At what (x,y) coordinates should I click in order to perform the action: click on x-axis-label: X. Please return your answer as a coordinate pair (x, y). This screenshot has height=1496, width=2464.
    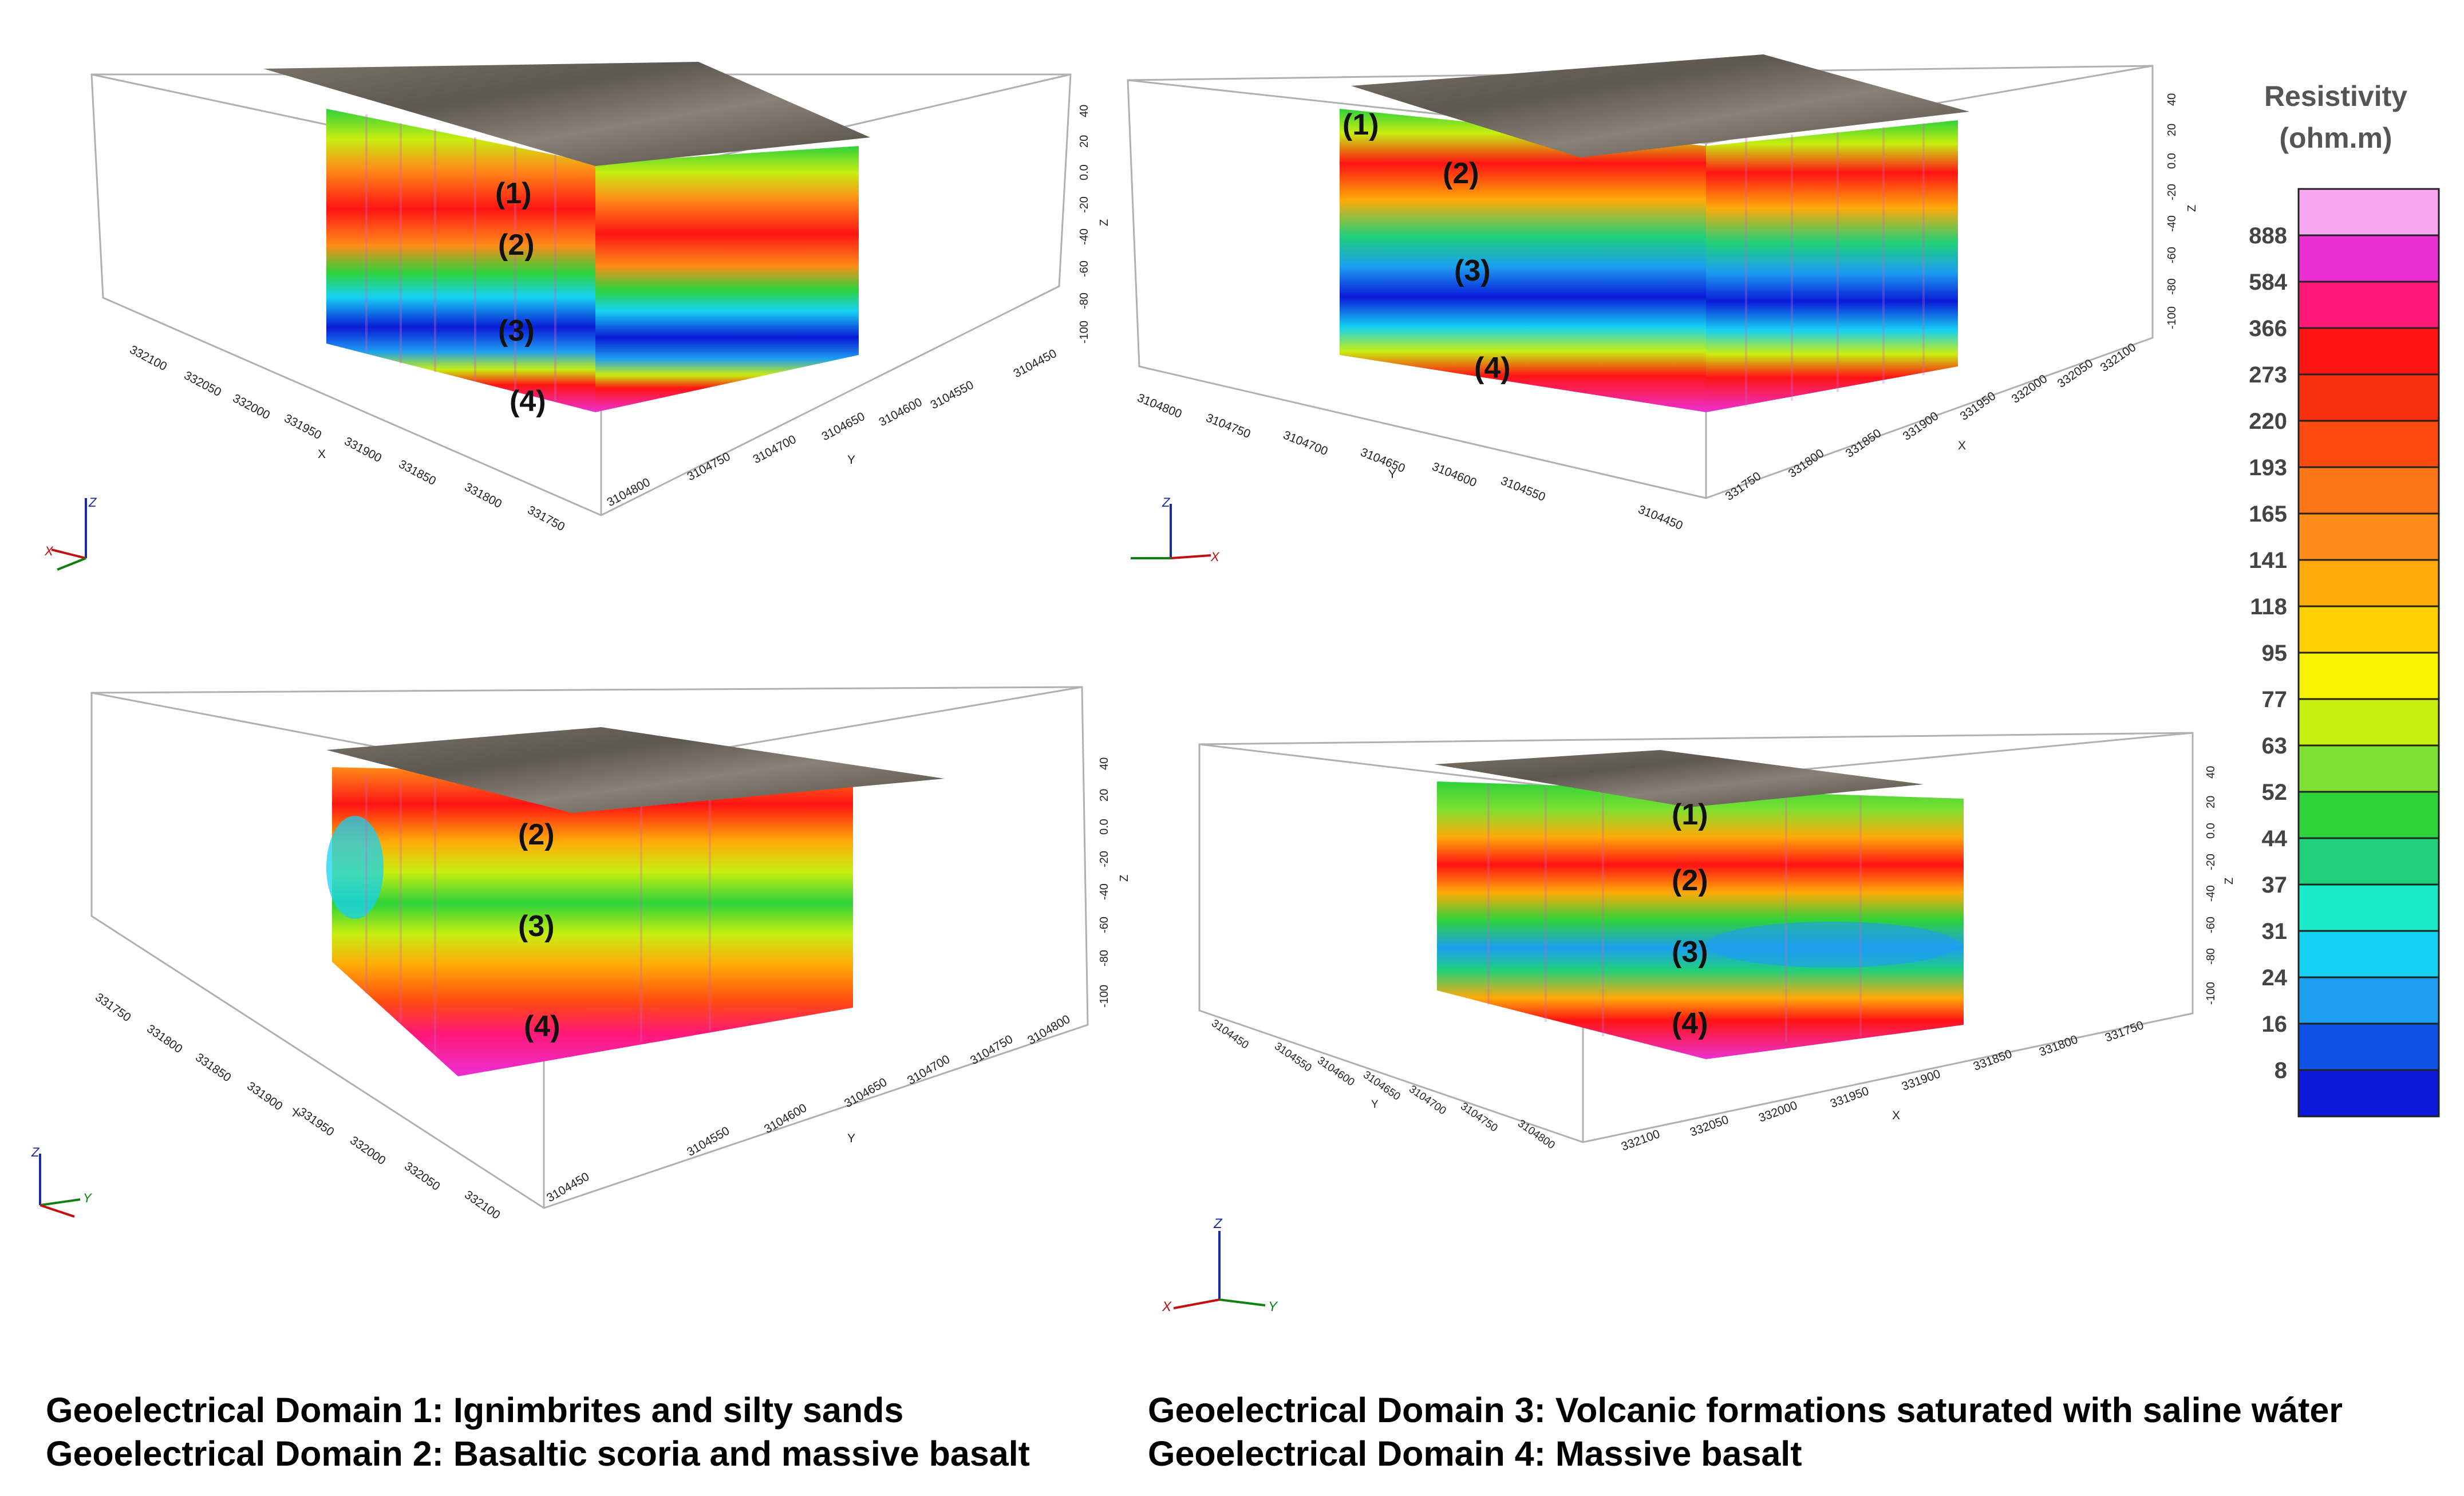
    Looking at the image, I should click on (322, 454).